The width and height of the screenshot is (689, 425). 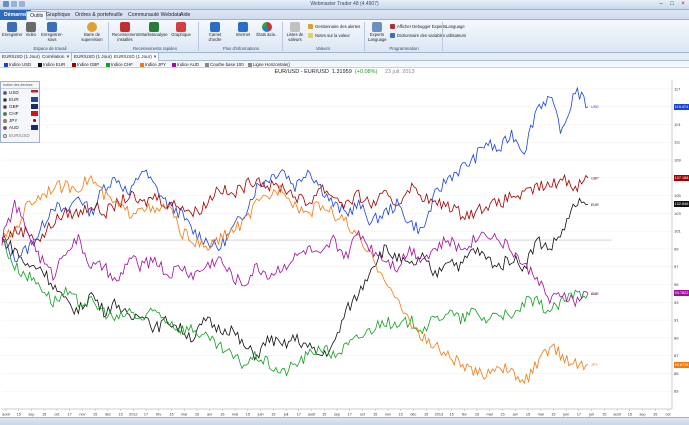 What do you see at coordinates (399, 72) in the screenshot?
I see `chart-date: 23 juil. 2013` at bounding box center [399, 72].